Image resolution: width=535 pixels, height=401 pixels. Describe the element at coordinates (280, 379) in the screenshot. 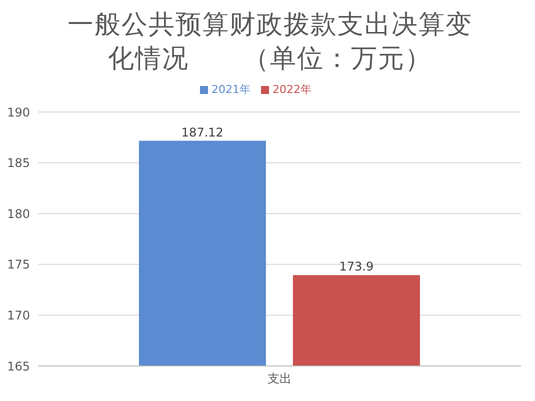

I see `x-tick-label: 支出` at that location.